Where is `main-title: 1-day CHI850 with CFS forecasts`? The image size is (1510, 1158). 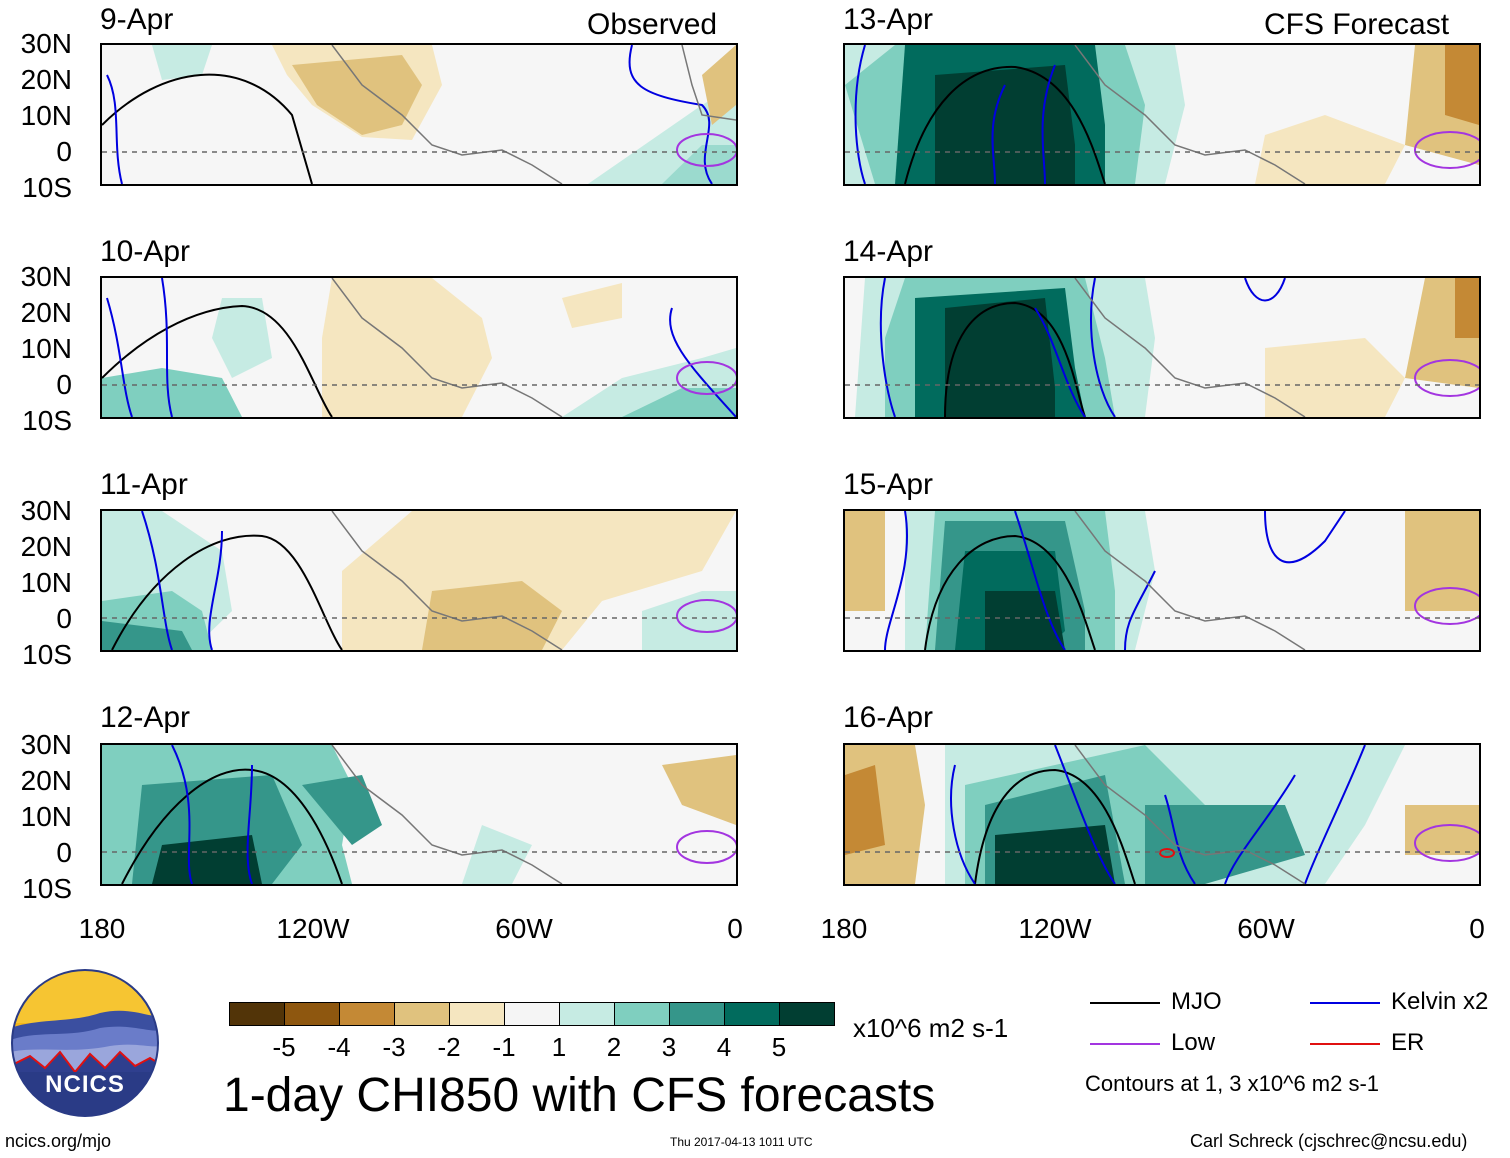
main-title: 1-day CHI850 with CFS forecasts is located at coordinates (579, 1095).